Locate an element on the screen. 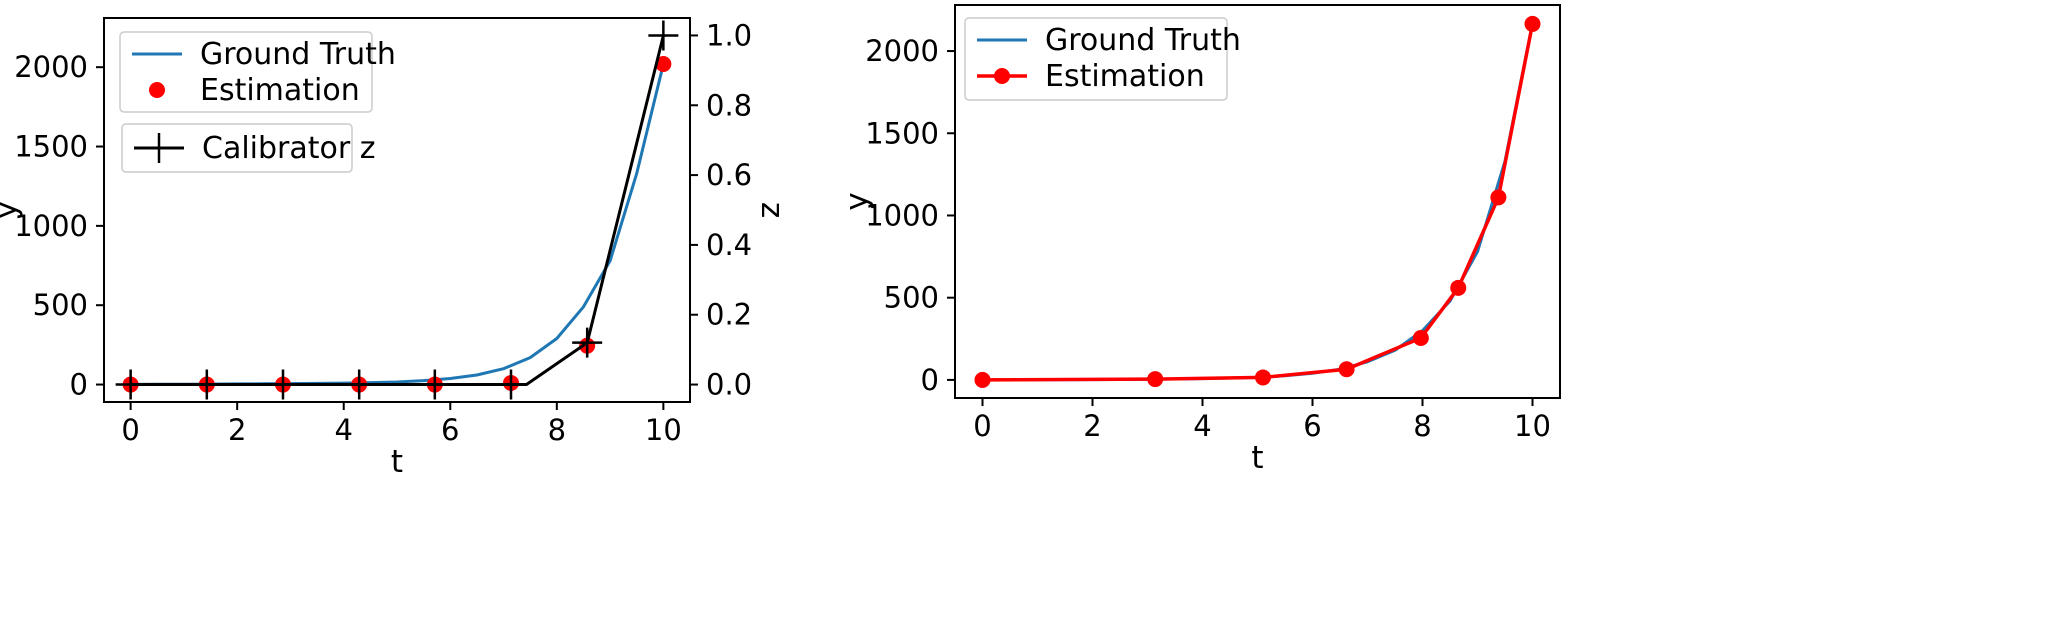 The width and height of the screenshot is (2072, 623). y2-tick-label: 1.0 is located at coordinates (729, 35).